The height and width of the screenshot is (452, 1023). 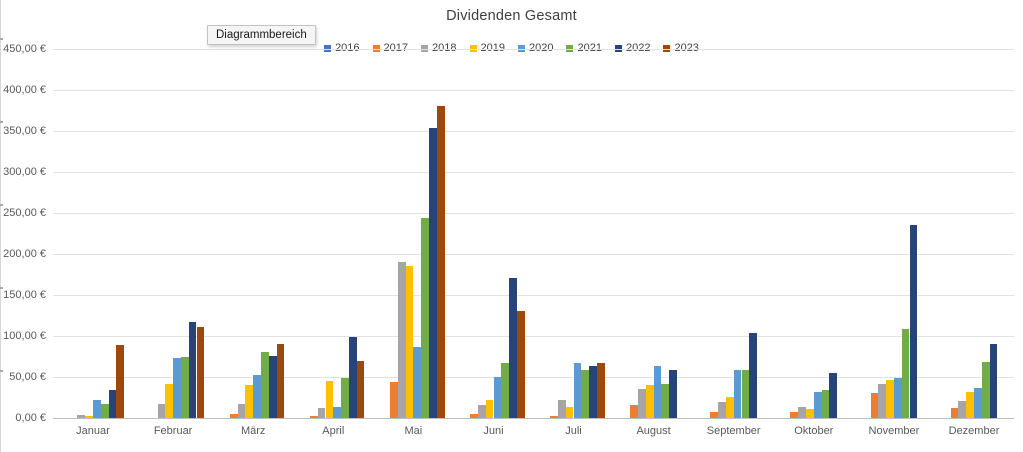 What do you see at coordinates (329, 399) in the screenshot?
I see `bar-2019-april` at bounding box center [329, 399].